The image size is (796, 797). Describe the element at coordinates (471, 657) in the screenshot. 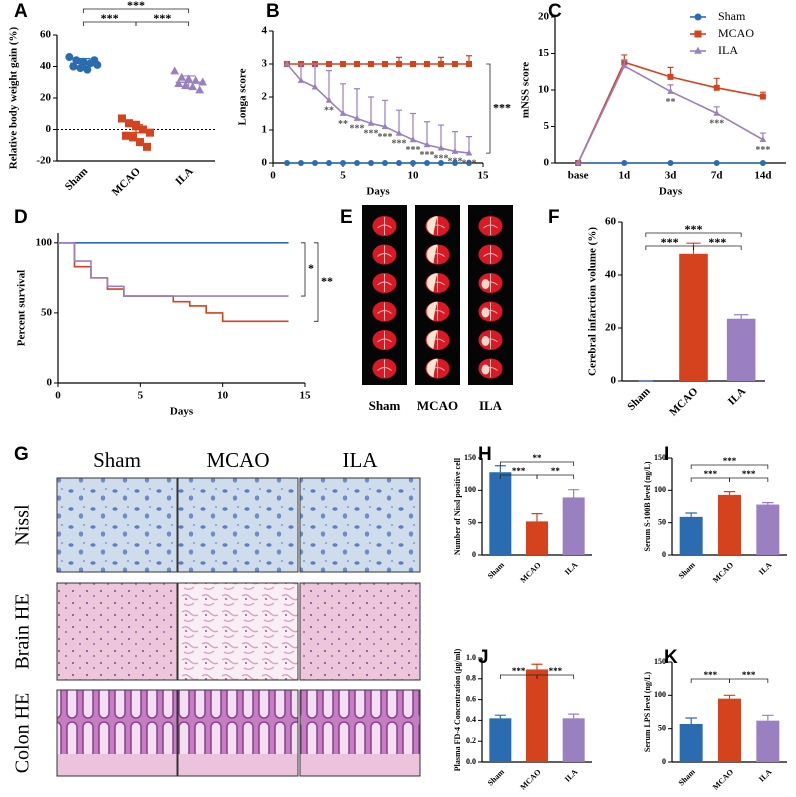

I see `y-tick-label: 1.0` at that location.